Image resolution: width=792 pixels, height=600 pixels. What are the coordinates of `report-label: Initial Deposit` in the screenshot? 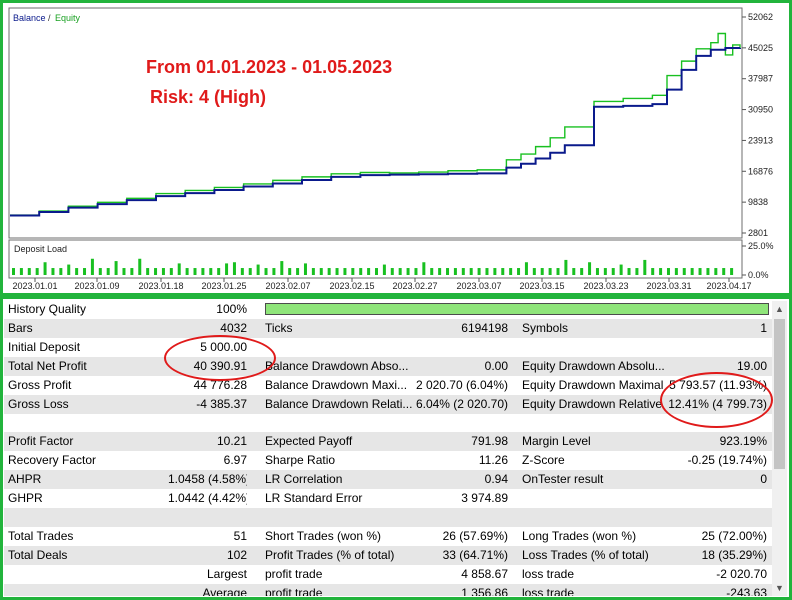 It's located at (44, 346).